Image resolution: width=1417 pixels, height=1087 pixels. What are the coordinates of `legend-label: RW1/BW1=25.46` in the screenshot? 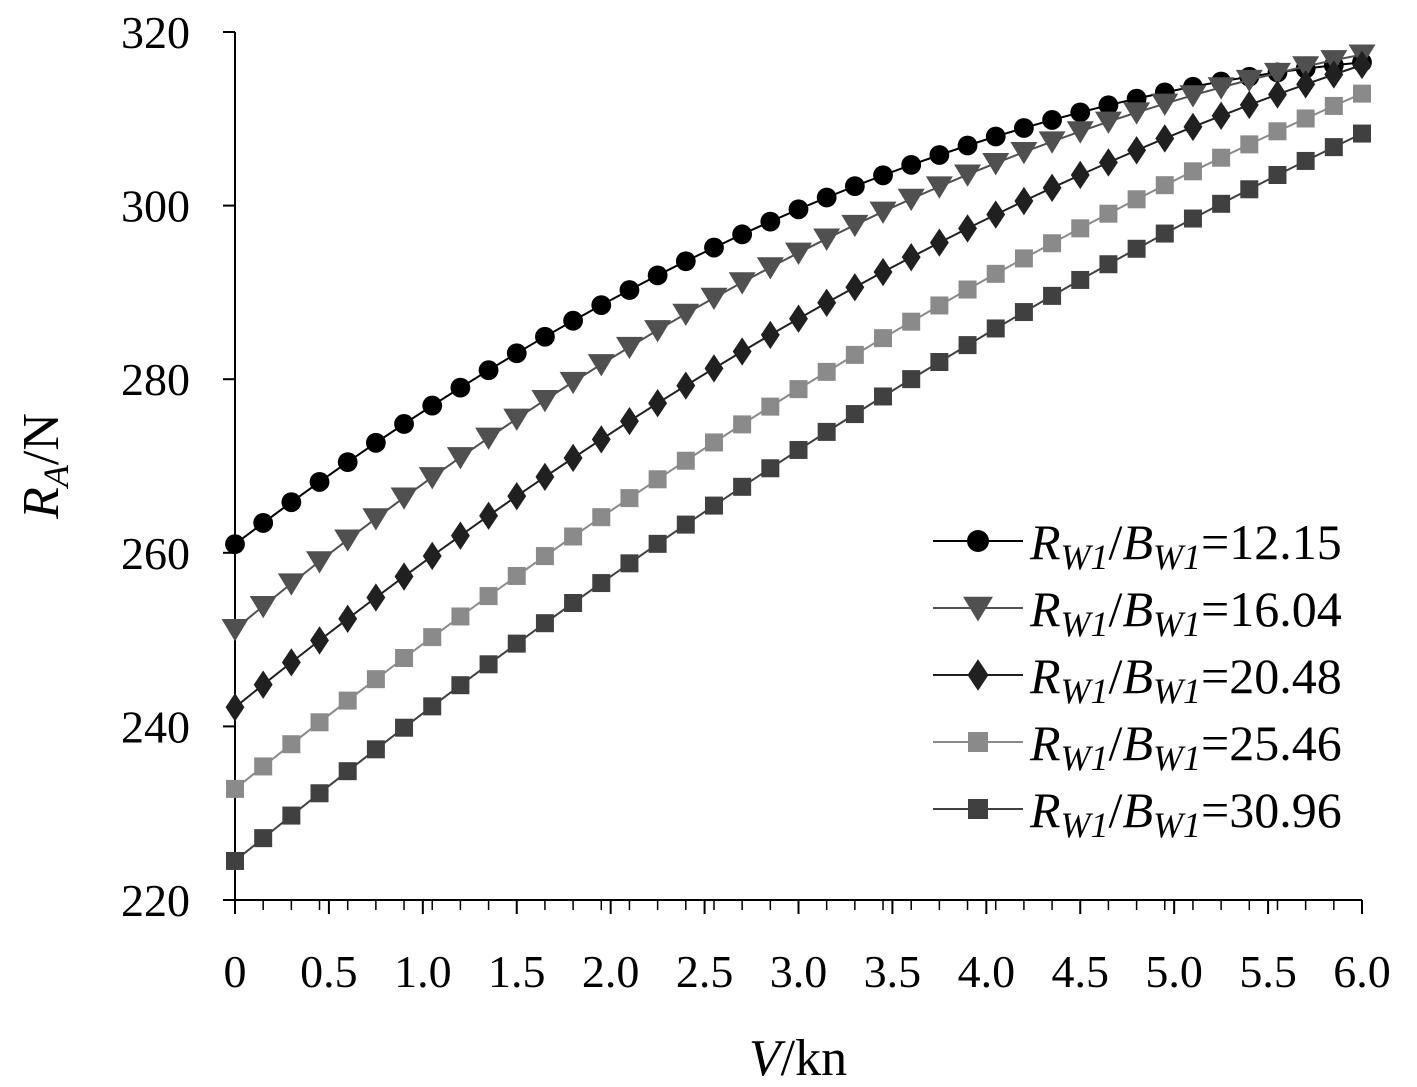 It's located at (1185, 746).